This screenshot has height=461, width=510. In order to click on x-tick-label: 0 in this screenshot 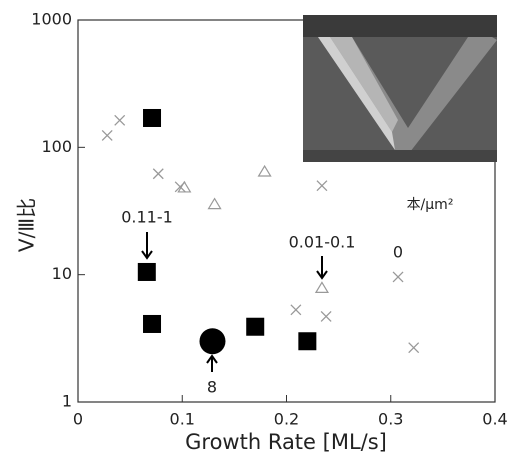, I will do `click(78, 419)`.